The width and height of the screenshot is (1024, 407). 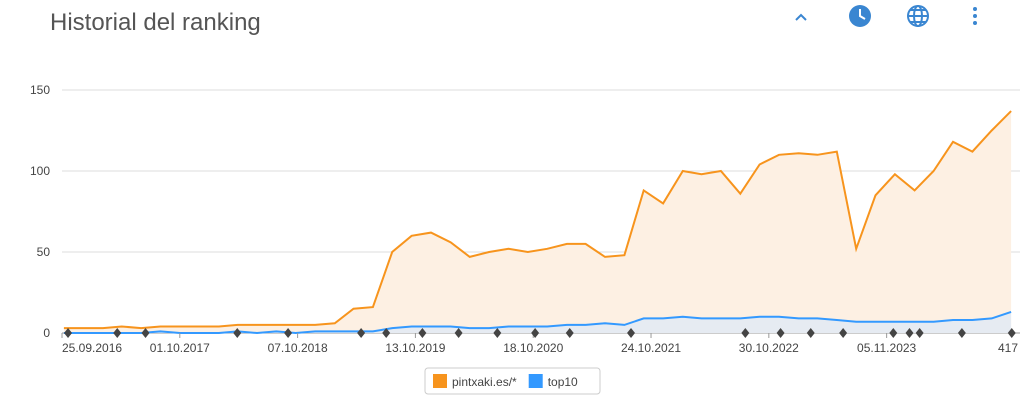 What do you see at coordinates (40, 171) in the screenshot?
I see `y-tick-label: 100` at bounding box center [40, 171].